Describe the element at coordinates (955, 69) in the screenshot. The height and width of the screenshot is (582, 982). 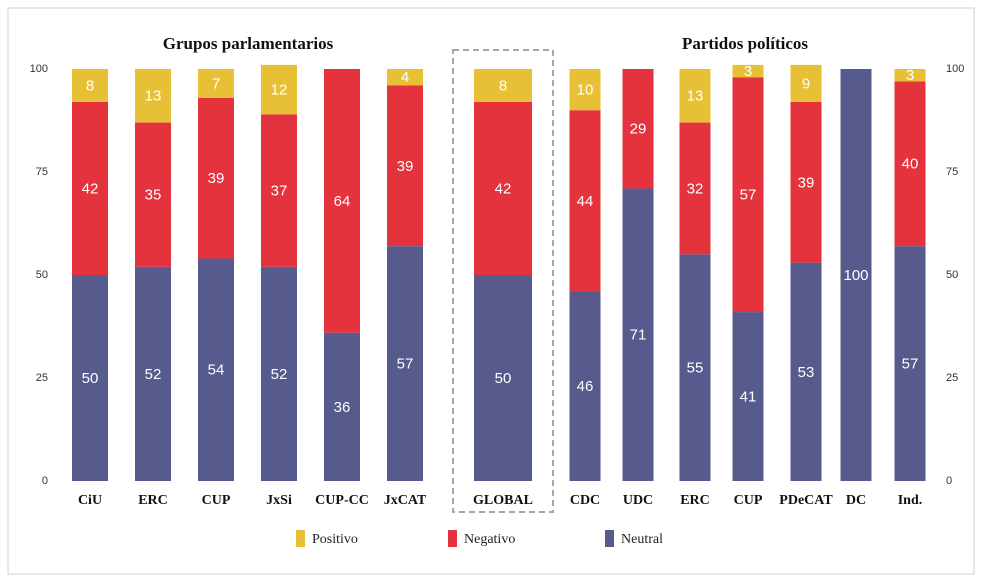
I see `y2-tick-label: 100` at that location.